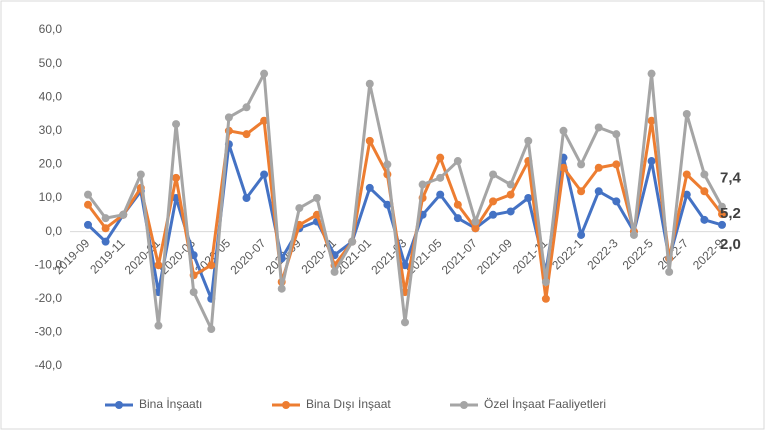 This screenshot has height=430, width=765. Describe the element at coordinates (730, 244) in the screenshot. I see `data-label: 2,0` at that location.